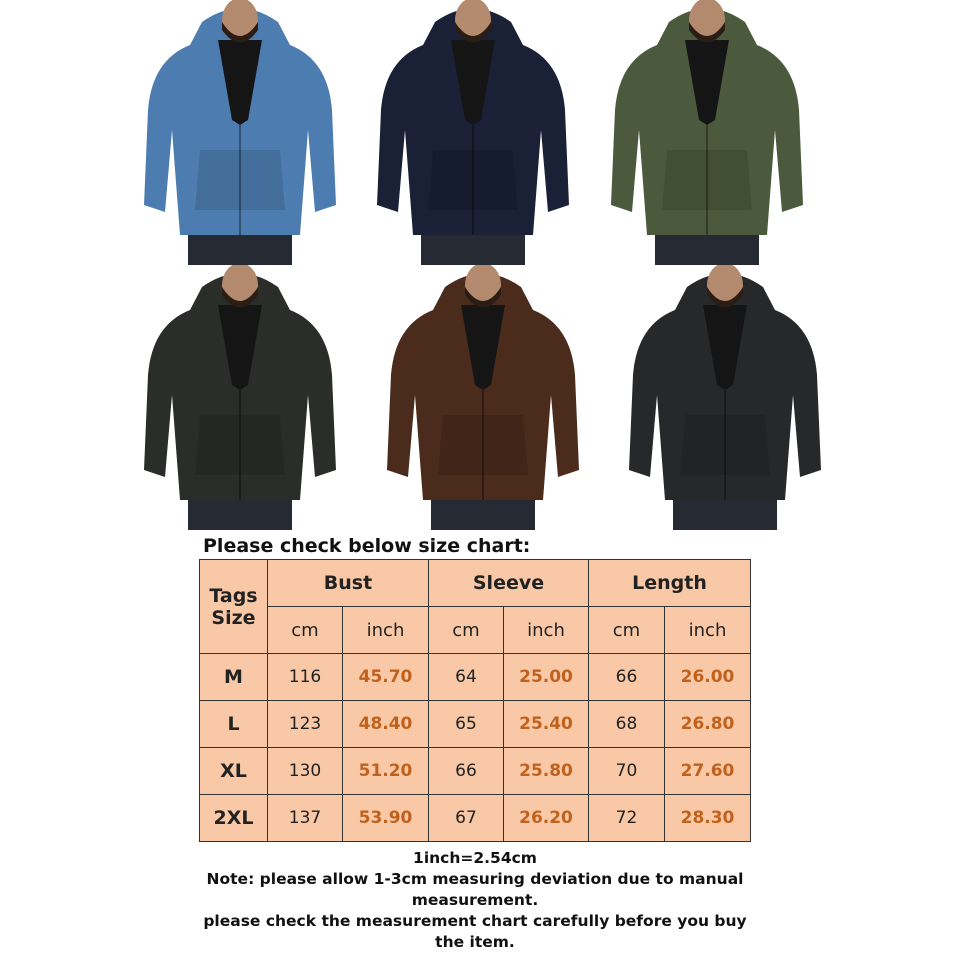  What do you see at coordinates (233, 818) in the screenshot?
I see `size-cell: 2XL` at bounding box center [233, 818].